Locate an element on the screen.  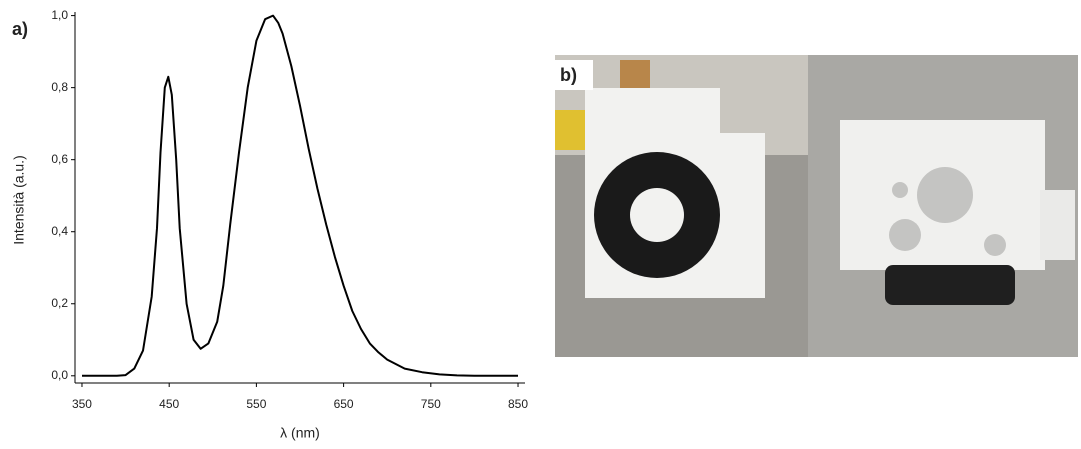
x-tick-label: 550 is located at coordinates (256, 404).